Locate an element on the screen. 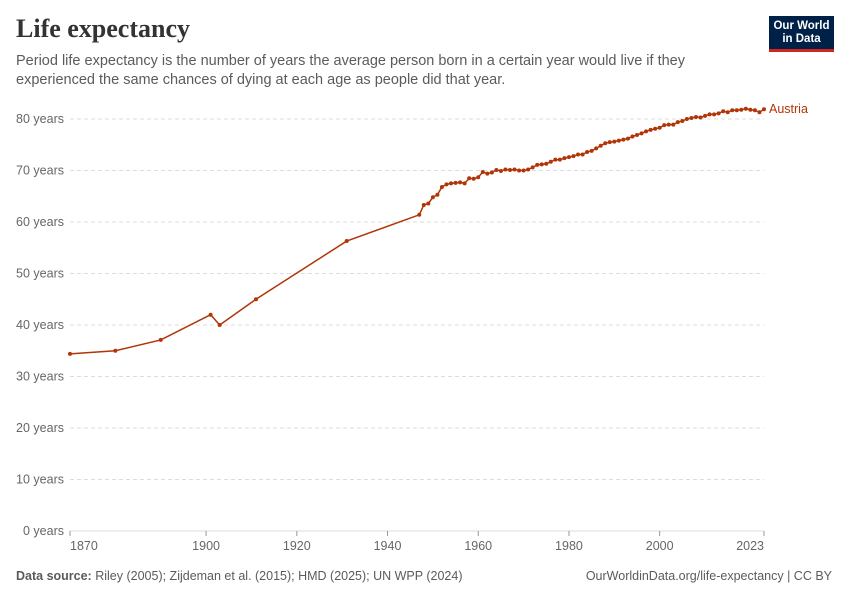 This screenshot has width=850, height=600. logo-text: Our World is located at coordinates (801, 26).